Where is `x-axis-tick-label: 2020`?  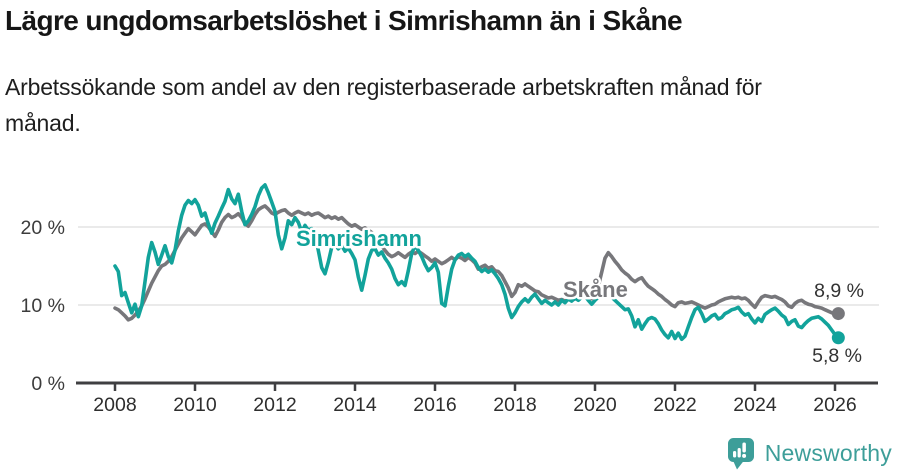
x-axis-tick-label: 2020 is located at coordinates (595, 405).